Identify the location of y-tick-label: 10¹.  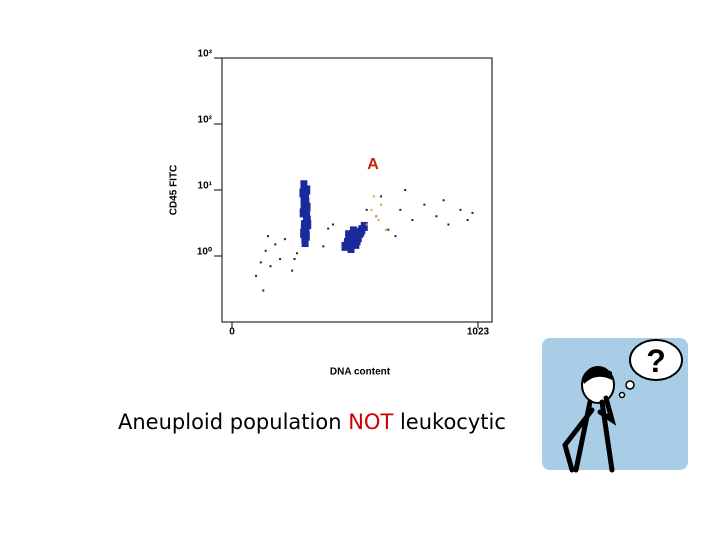
(205, 186).